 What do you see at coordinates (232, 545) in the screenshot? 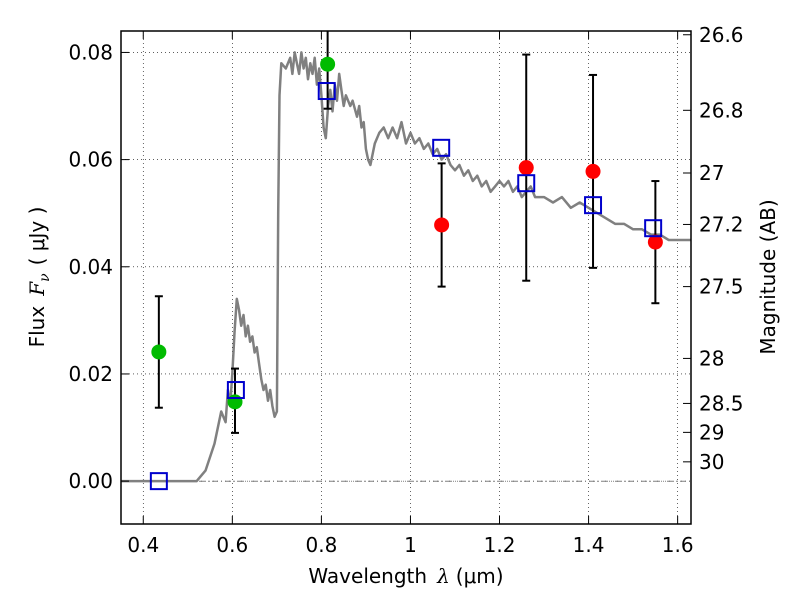
I see `x-tick-label: 0.6` at bounding box center [232, 545].